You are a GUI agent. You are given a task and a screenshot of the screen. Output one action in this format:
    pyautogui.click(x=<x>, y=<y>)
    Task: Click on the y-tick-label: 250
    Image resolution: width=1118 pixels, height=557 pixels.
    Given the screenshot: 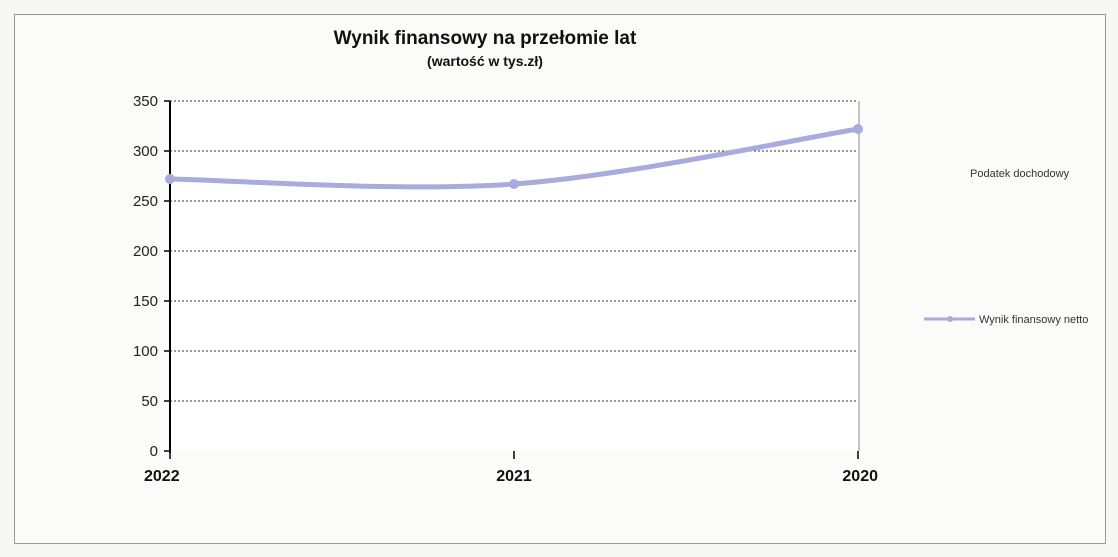 What is the action you would take?
    pyautogui.click(x=145, y=201)
    